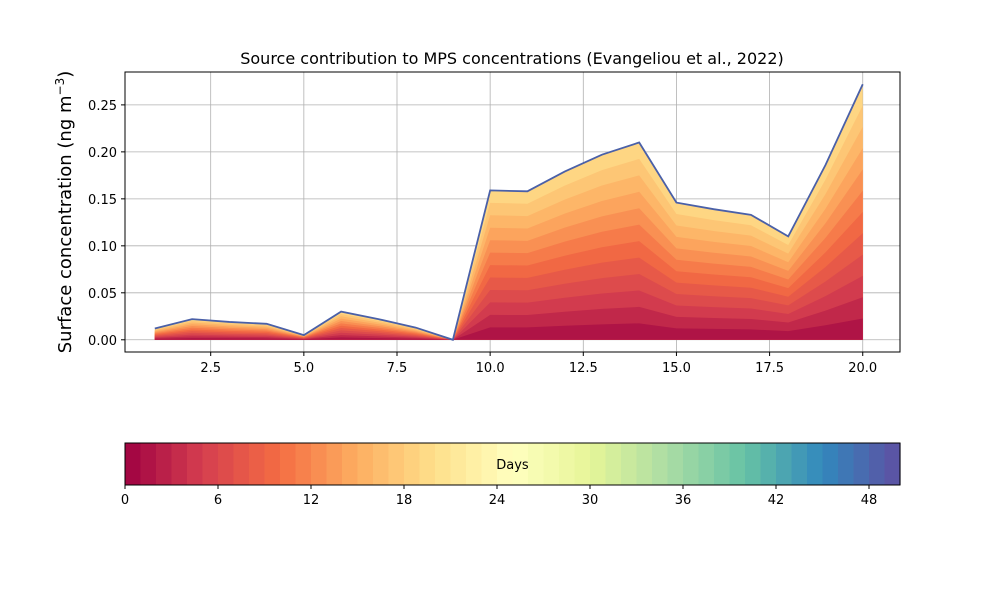  I want to click on y-tick-label: 0.15, so click(102, 200).